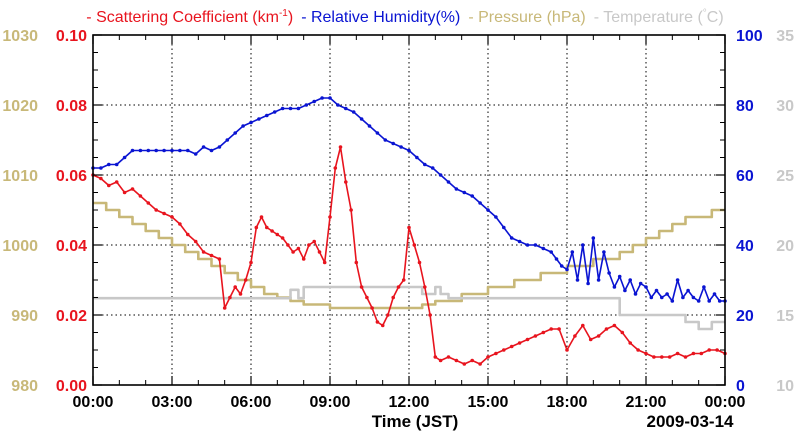 Image resolution: width=800 pixels, height=434 pixels. I want to click on temperature-tick-label: 30, so click(785, 106).